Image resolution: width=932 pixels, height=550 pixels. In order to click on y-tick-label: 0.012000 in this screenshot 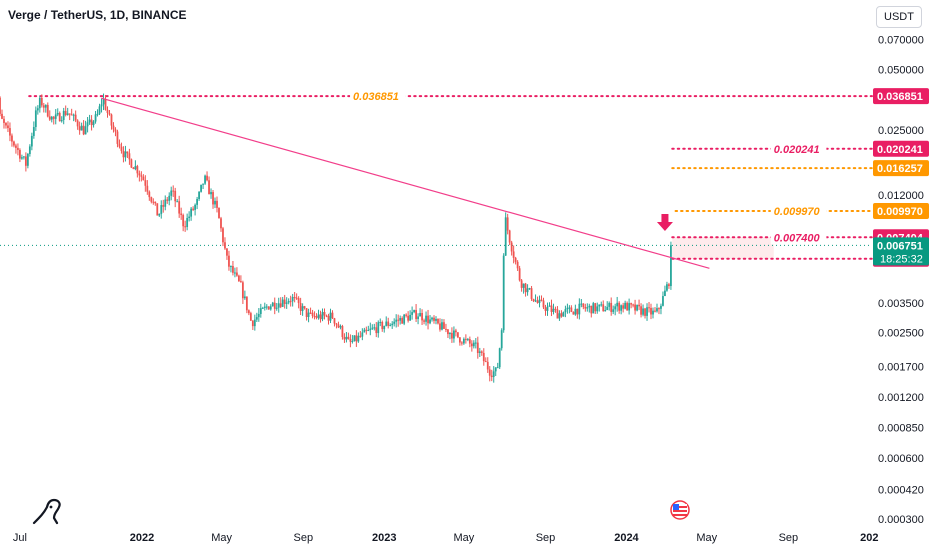, I will do `click(901, 196)`.